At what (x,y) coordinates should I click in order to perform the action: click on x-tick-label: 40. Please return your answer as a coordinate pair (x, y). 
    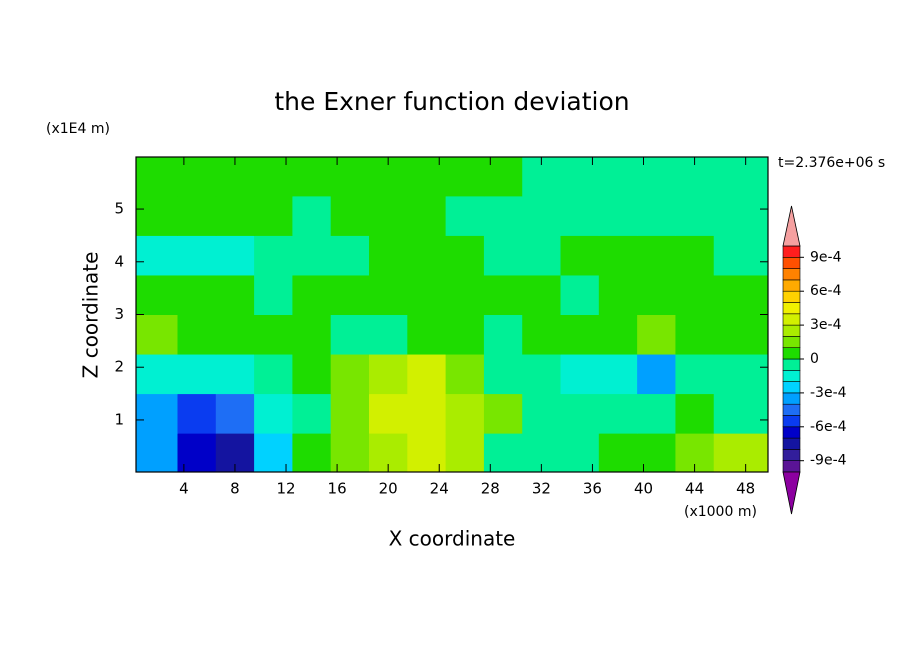
    Looking at the image, I should click on (643, 489).